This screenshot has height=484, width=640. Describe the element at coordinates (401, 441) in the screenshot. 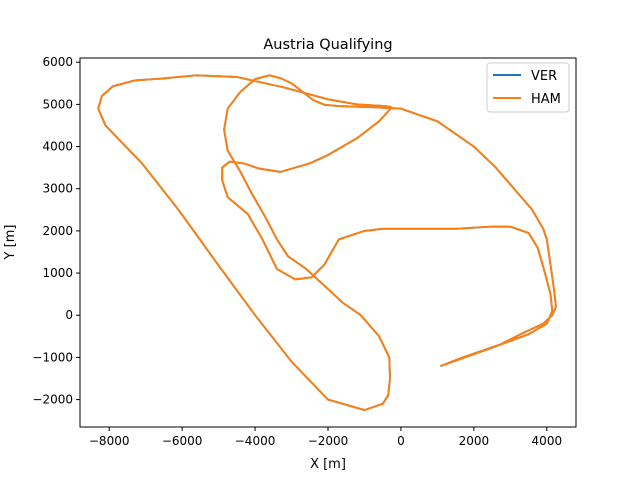

I see `x-tick-label: 0` at that location.